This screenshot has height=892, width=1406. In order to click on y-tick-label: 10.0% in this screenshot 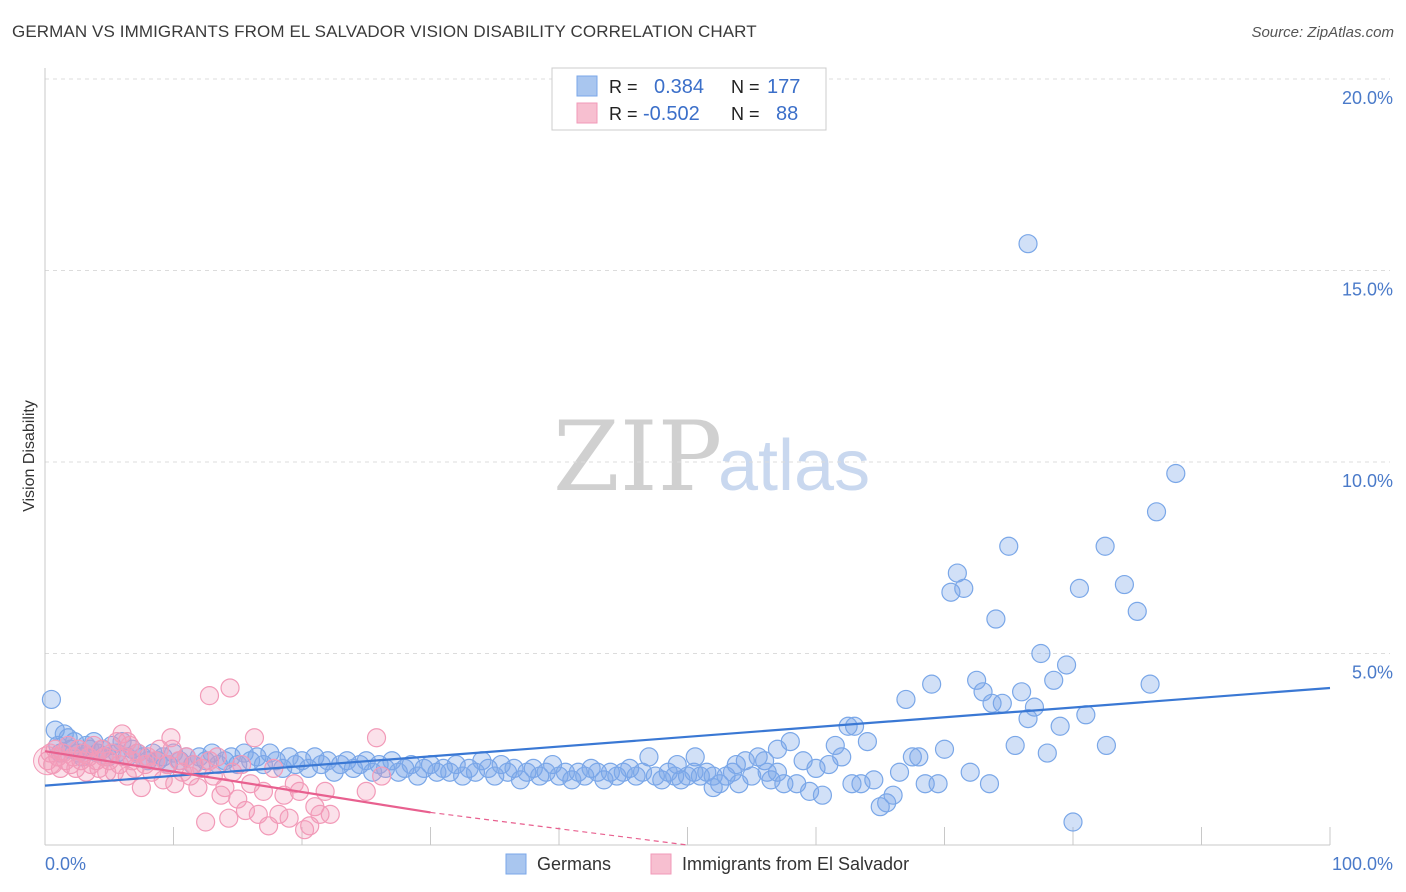, I will do `click(1367, 481)`.